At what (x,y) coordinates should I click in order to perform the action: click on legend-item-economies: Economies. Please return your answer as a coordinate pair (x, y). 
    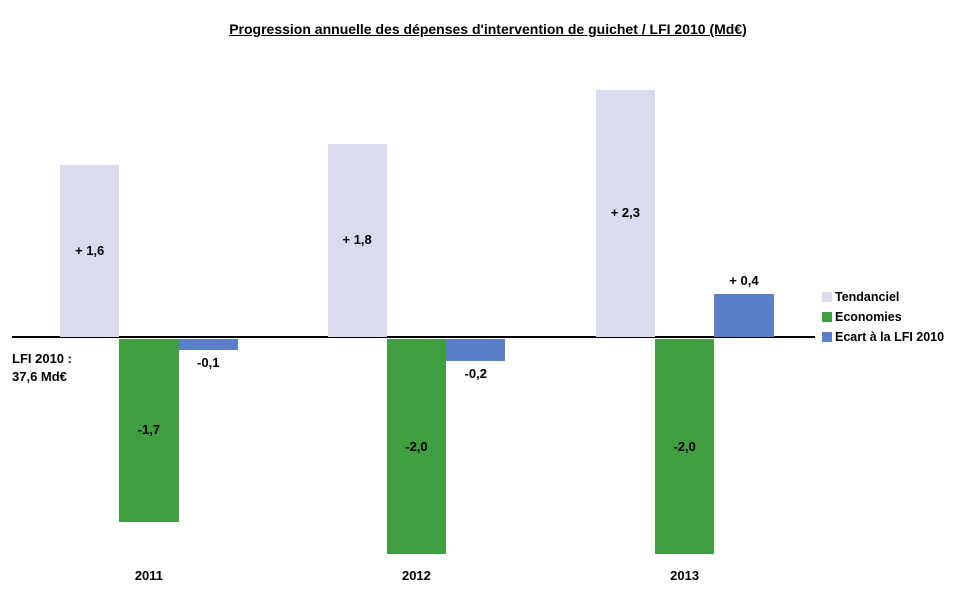
    Looking at the image, I should click on (883, 317).